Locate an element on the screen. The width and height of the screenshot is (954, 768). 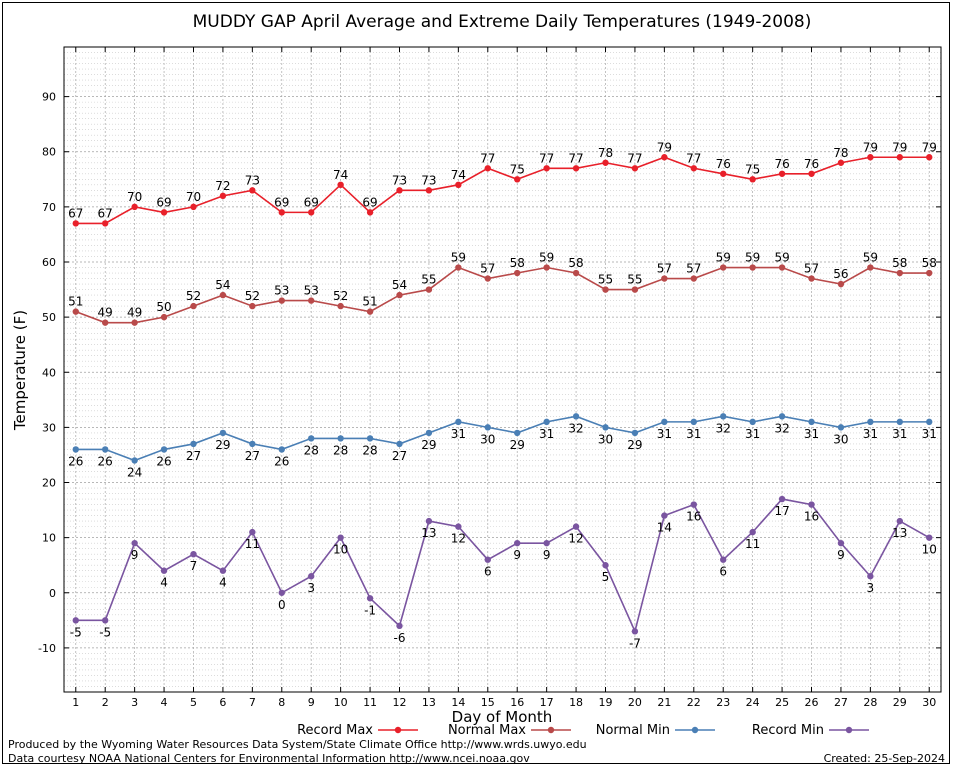
data-label-normal-max: 55 is located at coordinates (605, 280).